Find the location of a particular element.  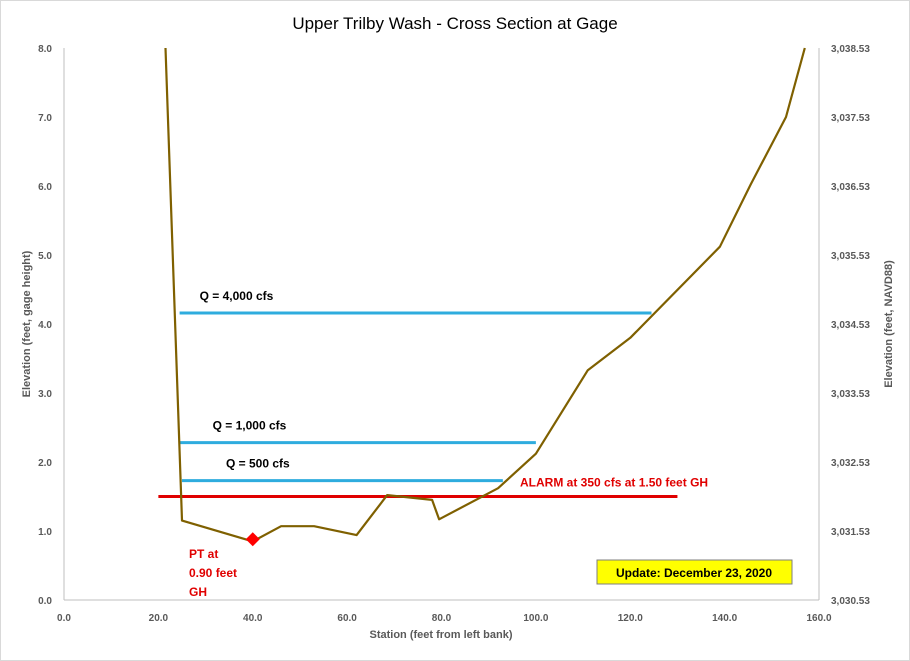

y-tick-label: 1.0 is located at coordinates (45, 532).